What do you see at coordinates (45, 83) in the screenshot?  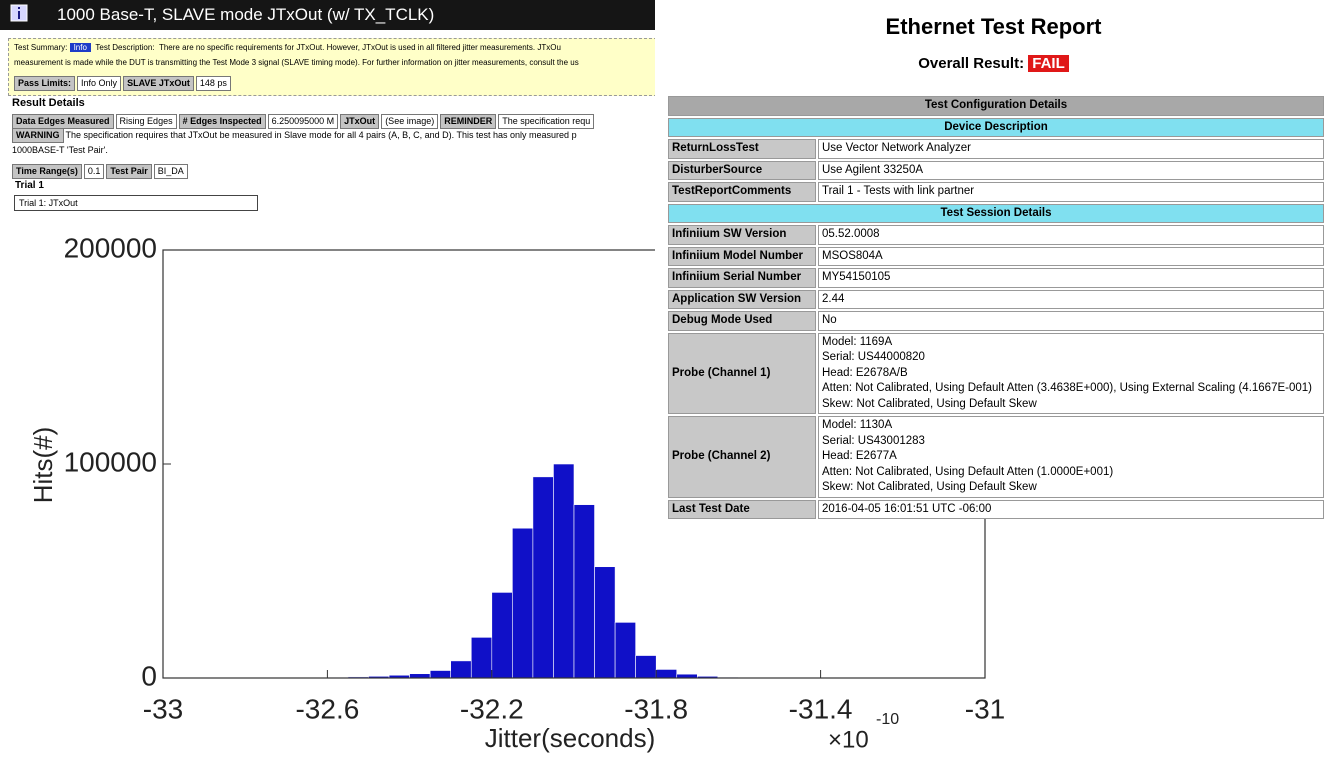 I see `field-label: Pass Limits:` at bounding box center [45, 83].